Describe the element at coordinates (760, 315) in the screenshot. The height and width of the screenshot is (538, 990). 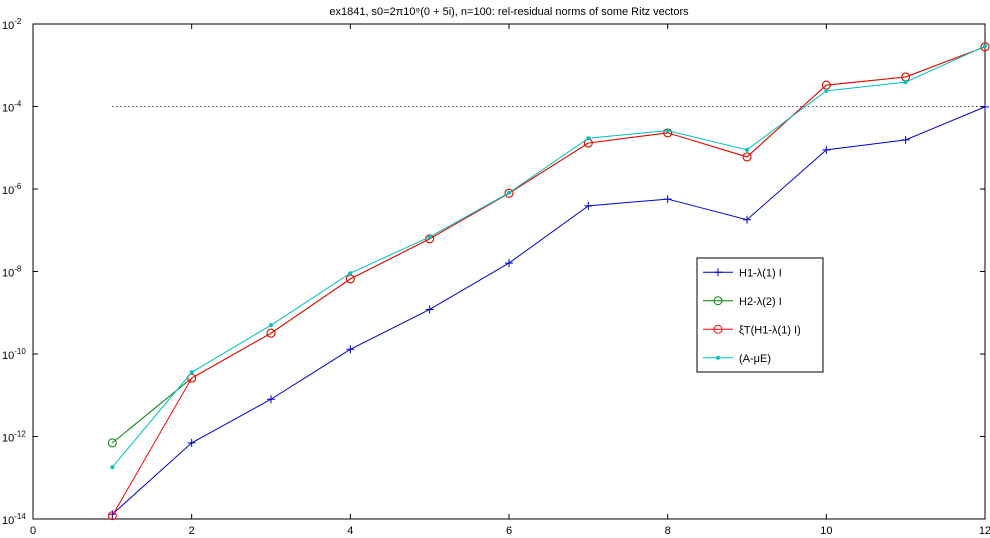
I see `legend` at that location.